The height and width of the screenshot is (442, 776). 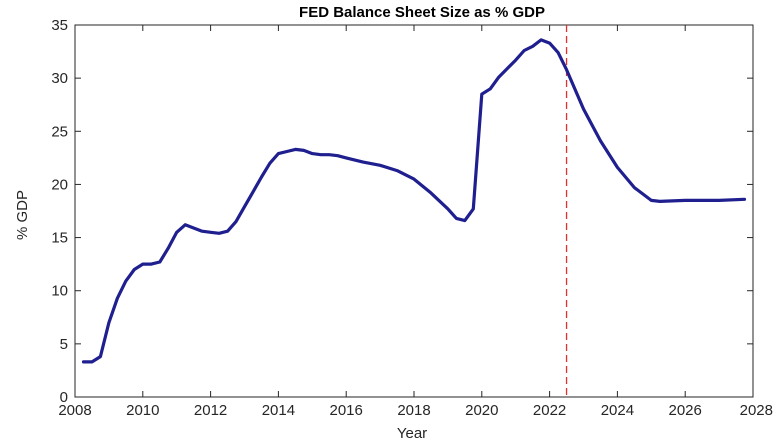 I want to click on x-tick-label: 2010, so click(x=142, y=410).